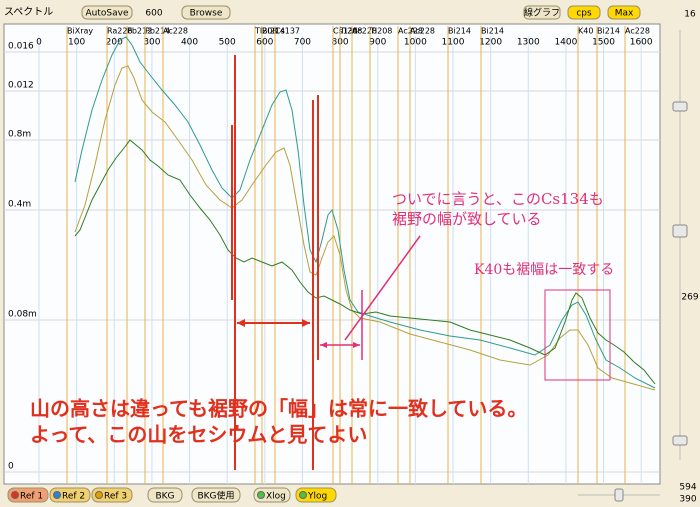 This screenshot has width=700, height=507. What do you see at coordinates (687, 488) in the screenshot?
I see `side-value: 594` at bounding box center [687, 488].